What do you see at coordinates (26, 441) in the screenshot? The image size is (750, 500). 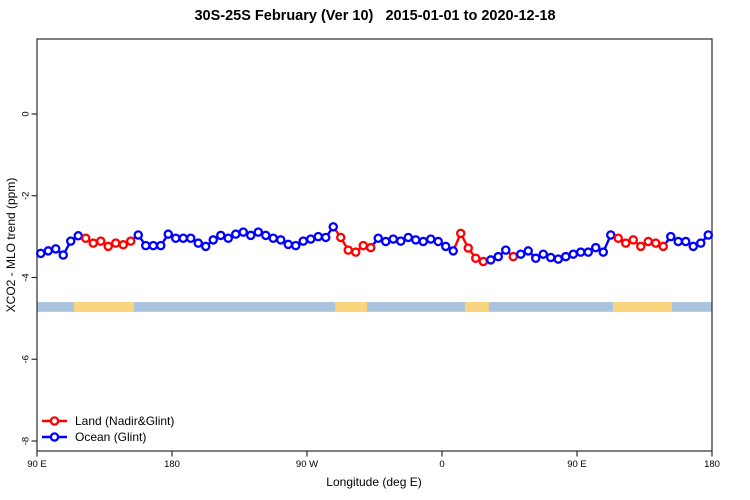 I see `y-tick-label: -8` at bounding box center [26, 441].